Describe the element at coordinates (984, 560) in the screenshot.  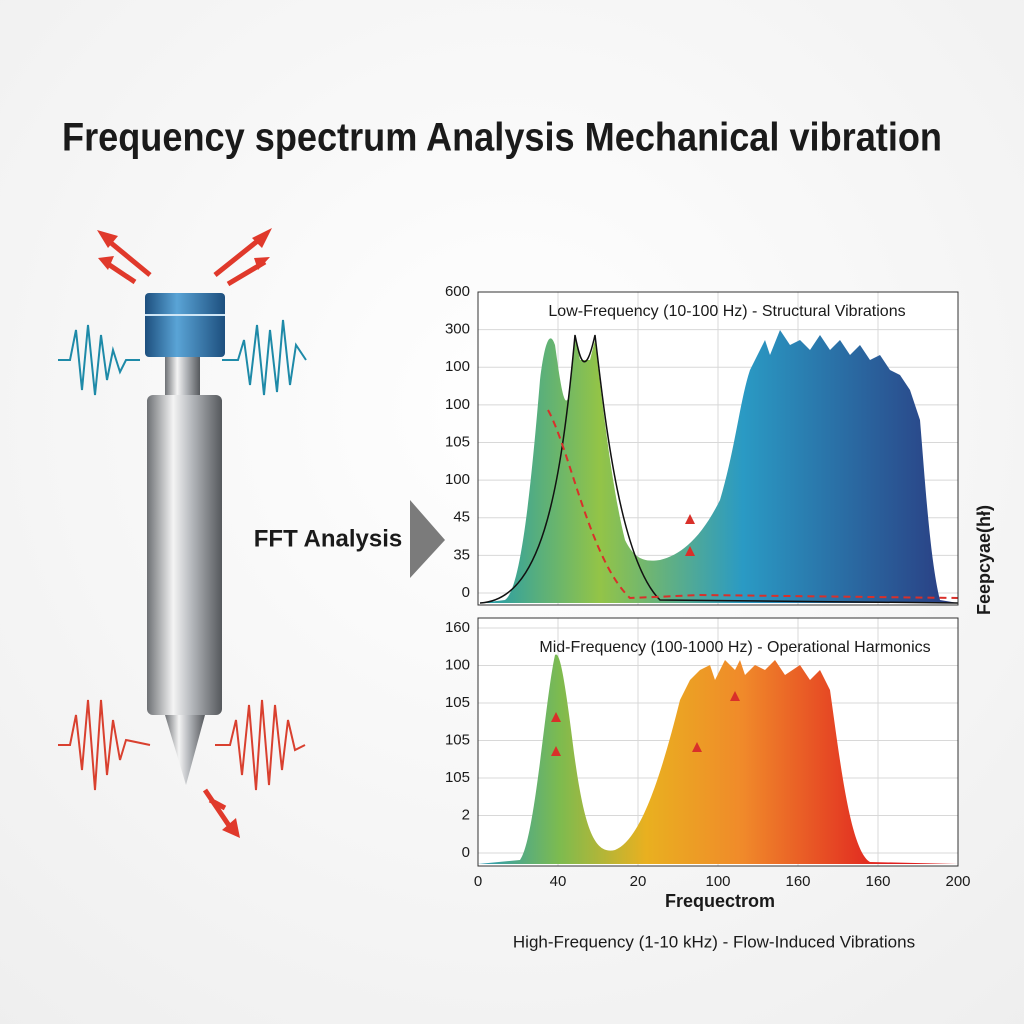
I see `y-axis-label: Feepcyae(hł)` at that location.